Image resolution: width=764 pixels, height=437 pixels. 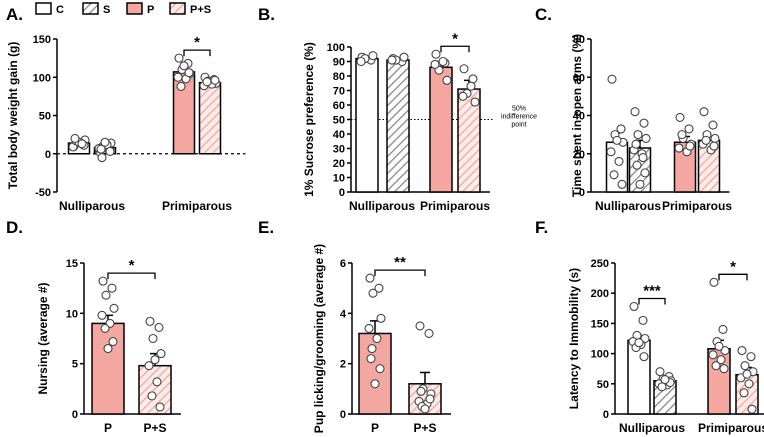 What do you see at coordinates (177, 8) in the screenshot?
I see `legend-swatch-ps` at bounding box center [177, 8].